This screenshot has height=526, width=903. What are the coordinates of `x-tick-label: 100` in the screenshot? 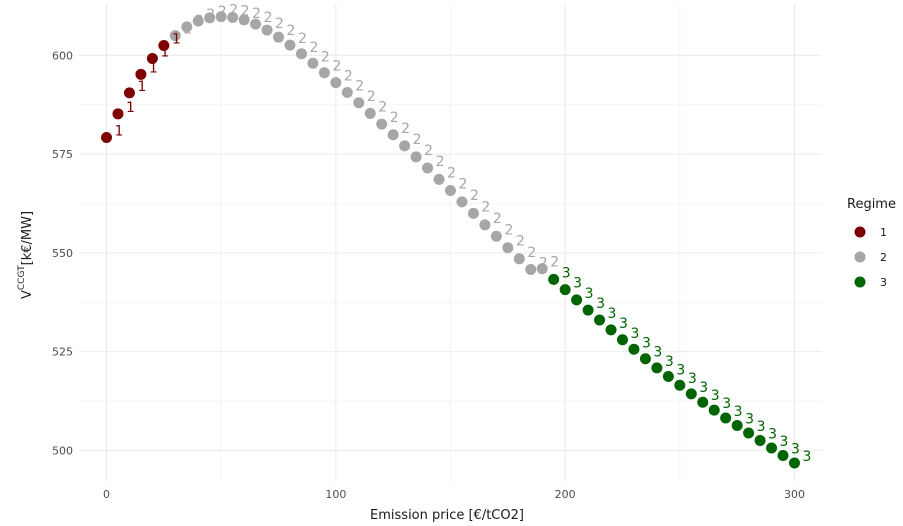 It's located at (335, 494).